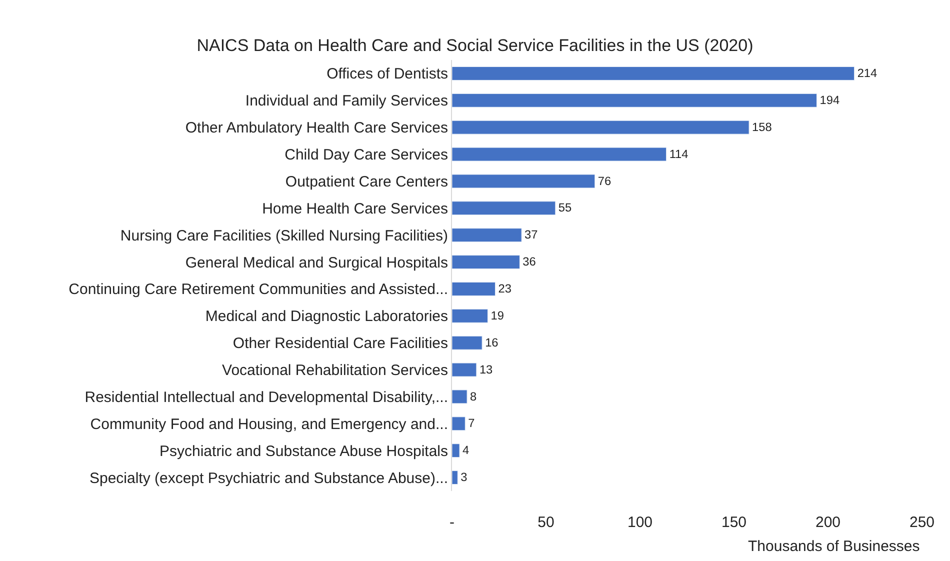  What do you see at coordinates (828, 522) in the screenshot?
I see `x-tick-label: 200` at bounding box center [828, 522].